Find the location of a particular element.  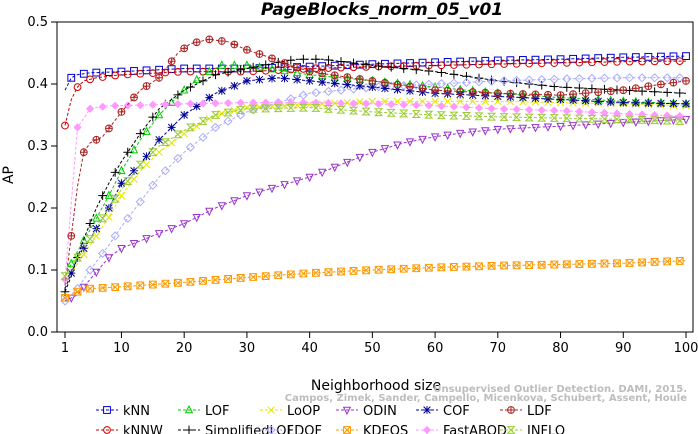

x-tick-label: 10 is located at coordinates (121, 348).